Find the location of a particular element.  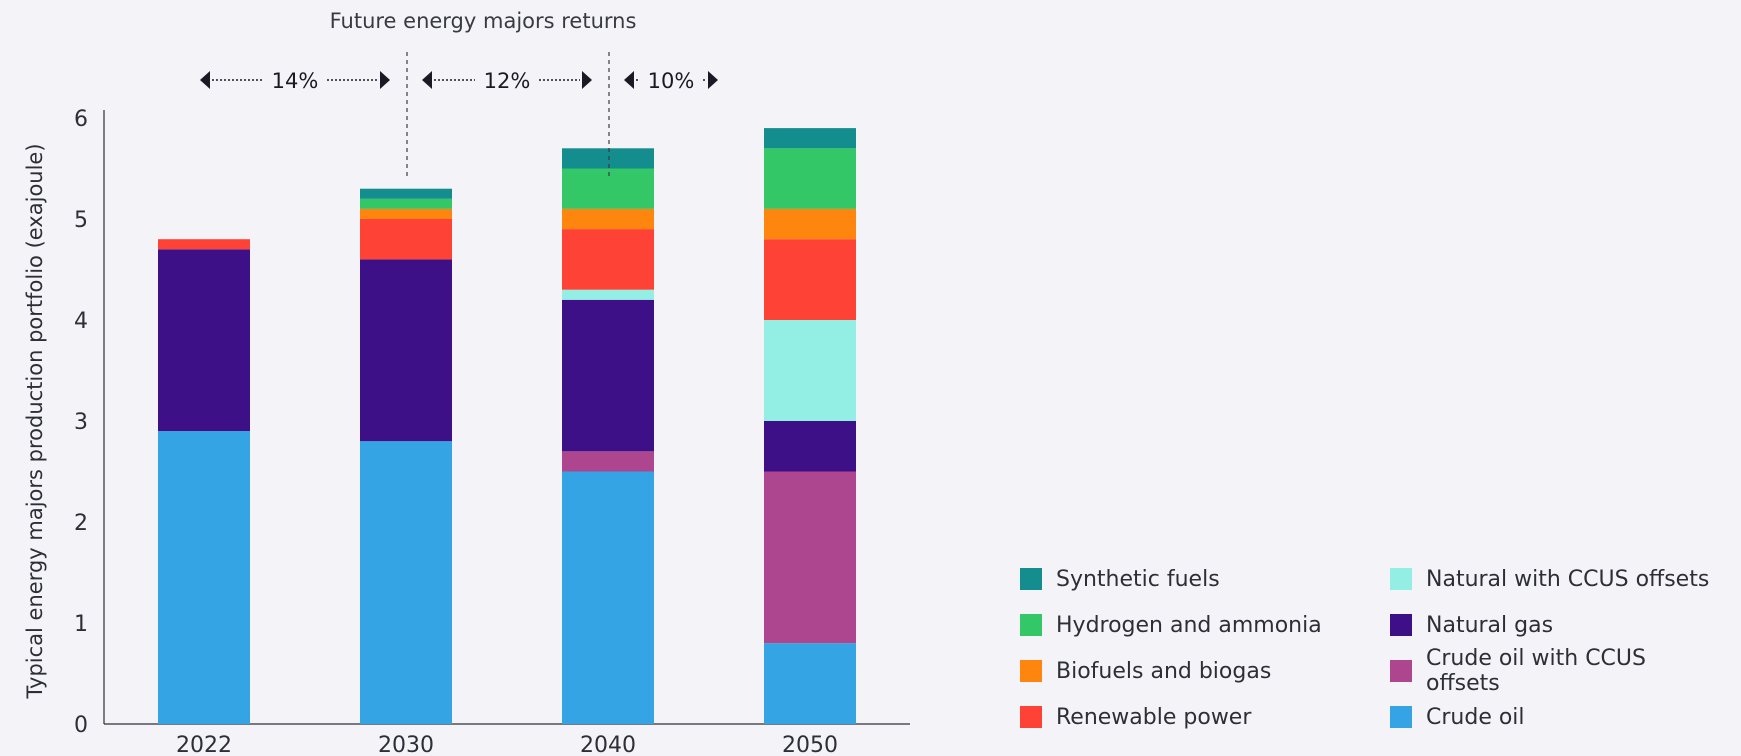

y-tick-label: 3 is located at coordinates (81, 422).